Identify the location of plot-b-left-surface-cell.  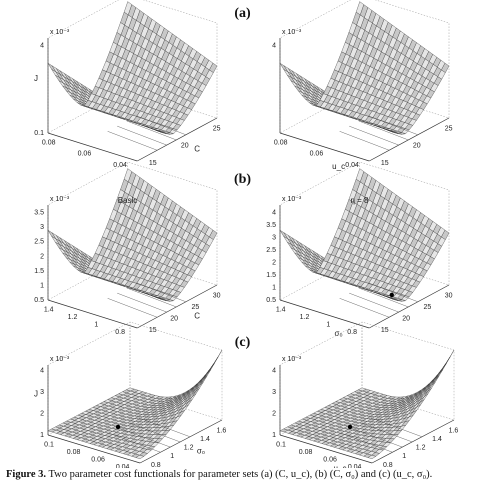
(51, 234).